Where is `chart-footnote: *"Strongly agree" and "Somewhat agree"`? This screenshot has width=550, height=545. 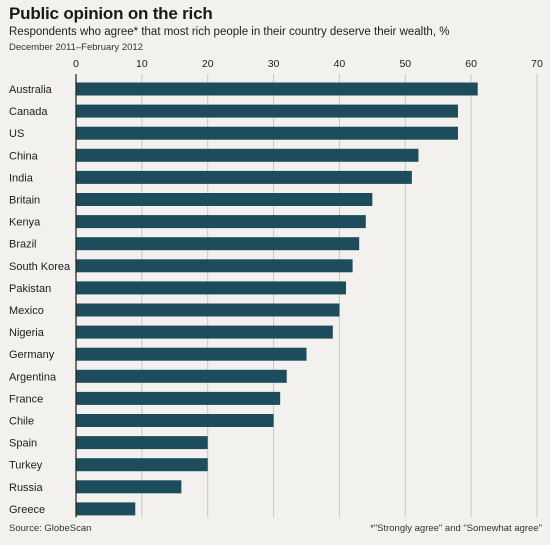 chart-footnote: *"Strongly agree" and "Somewhat agree" is located at coordinates (456, 528).